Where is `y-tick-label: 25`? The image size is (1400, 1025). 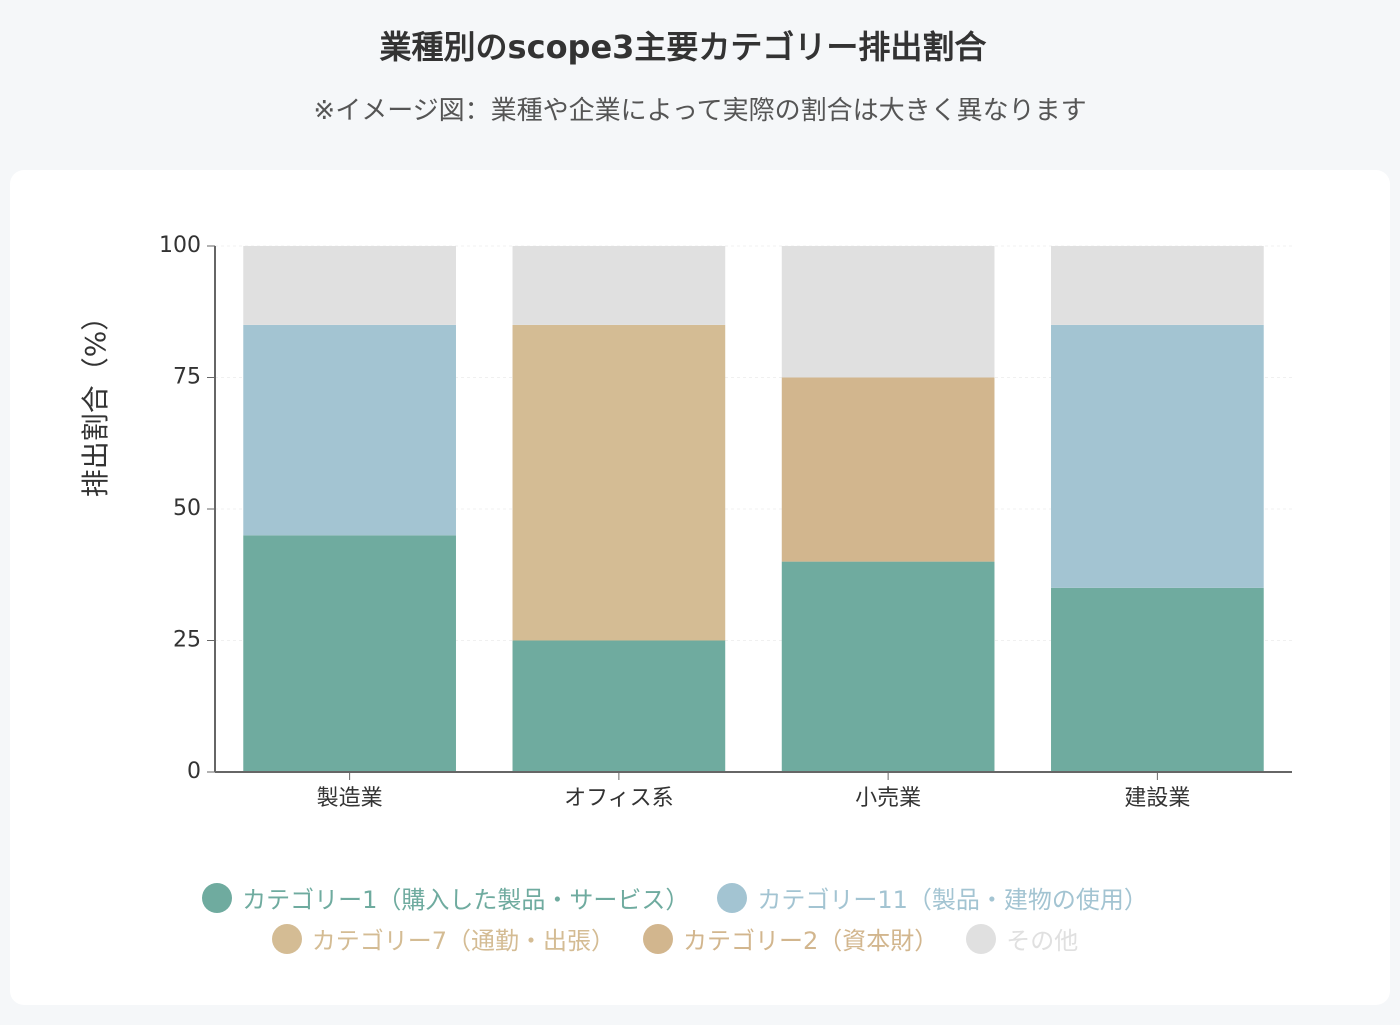 y-tick-label: 25 is located at coordinates (187, 640).